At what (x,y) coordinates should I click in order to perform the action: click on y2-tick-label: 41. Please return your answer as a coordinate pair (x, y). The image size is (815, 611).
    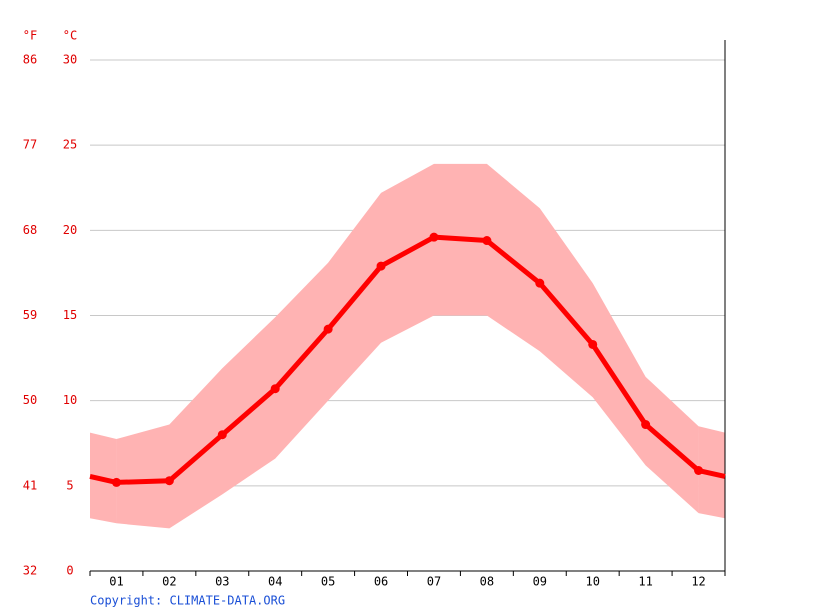
    Looking at the image, I should click on (30, 485).